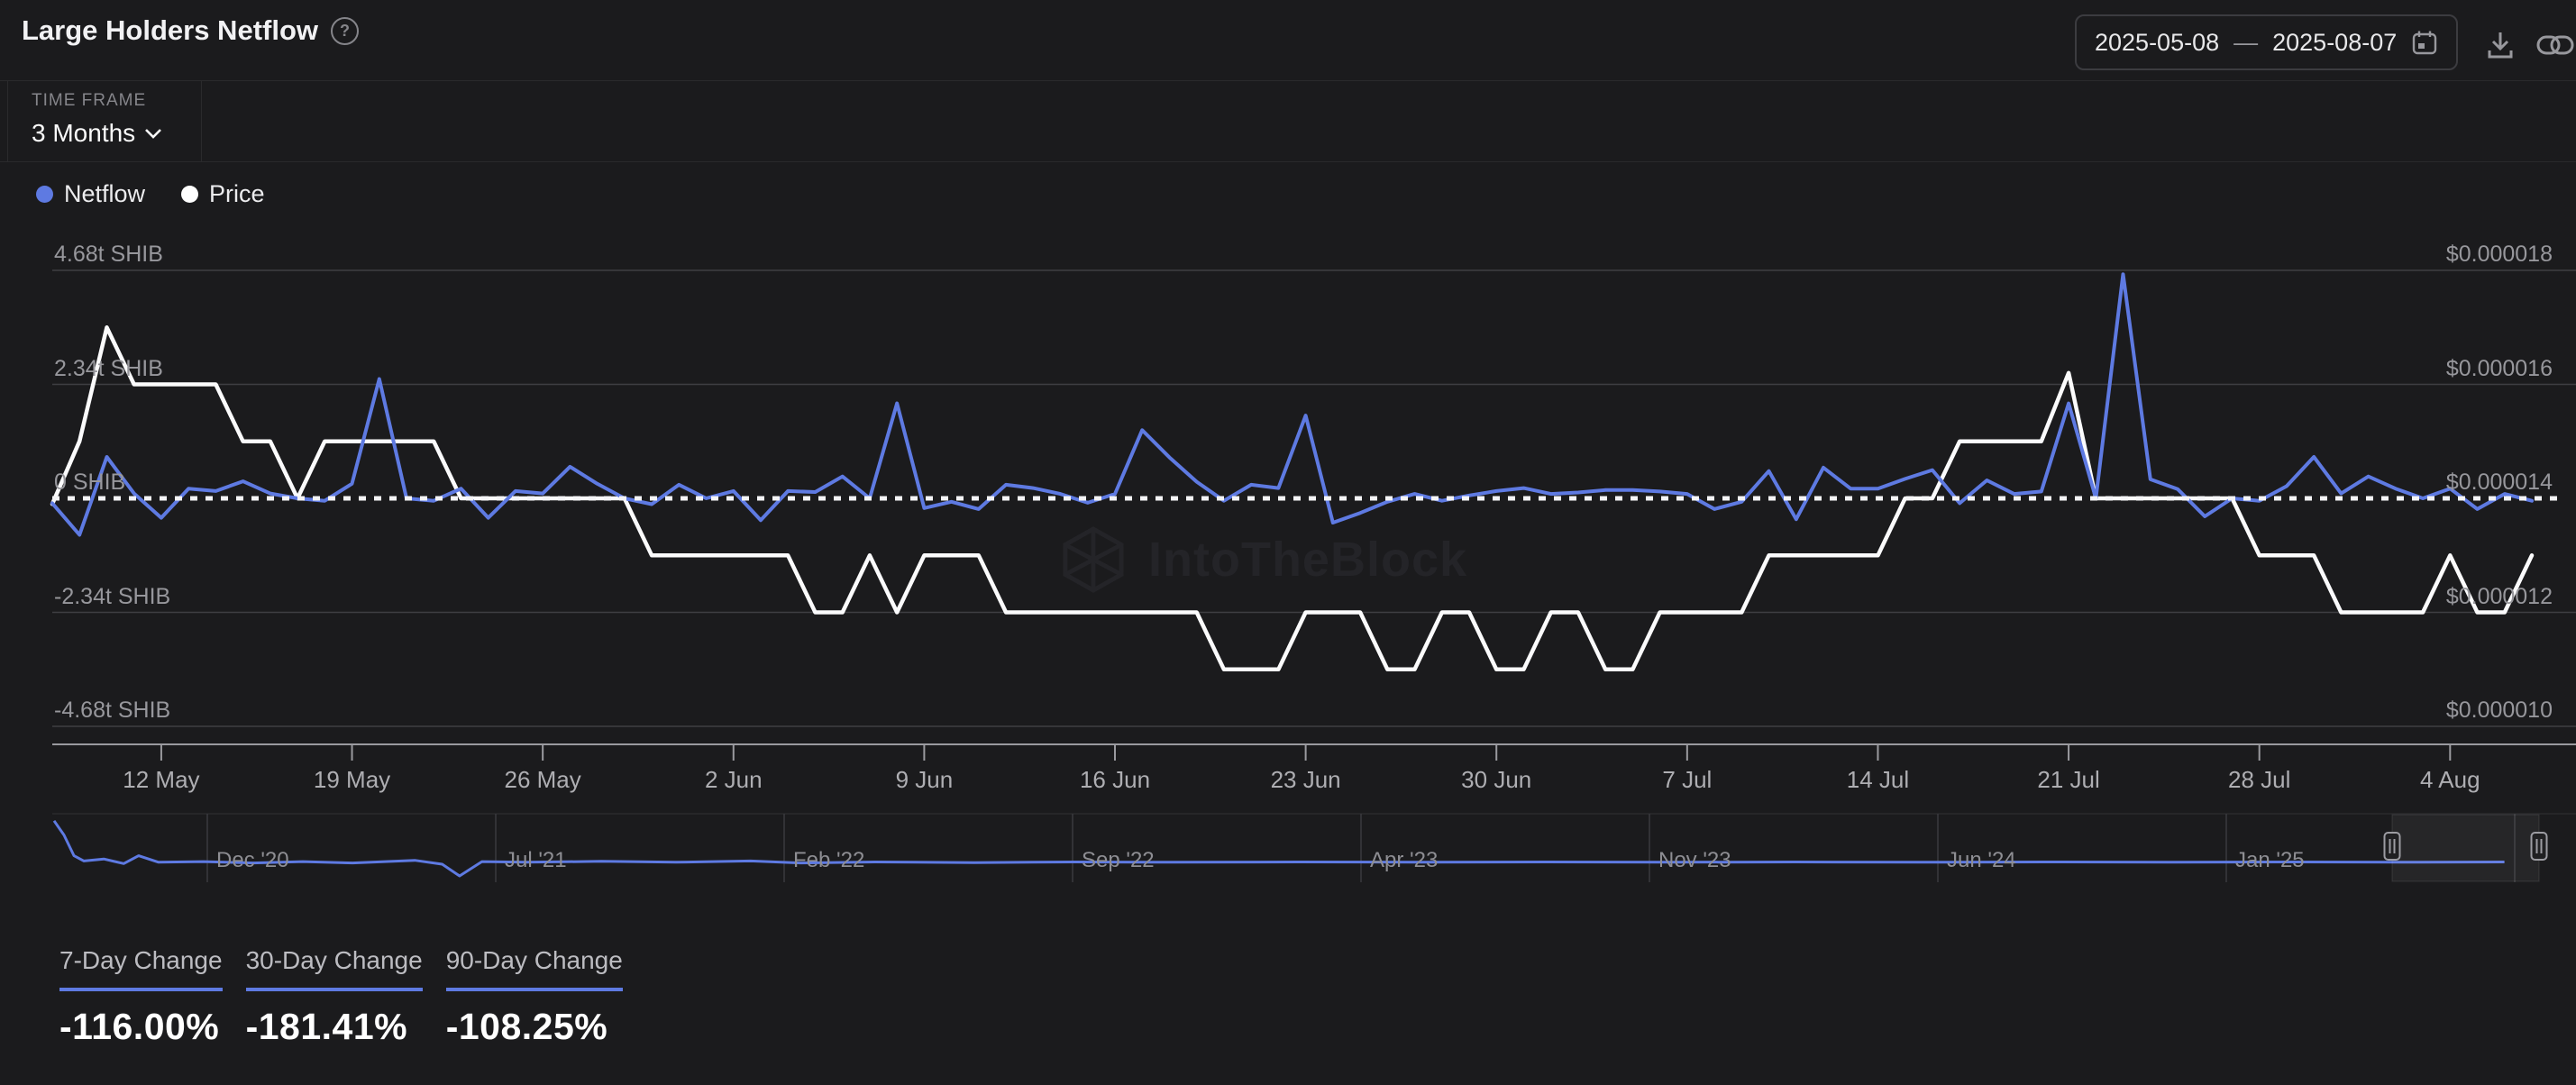 This screenshot has width=2576, height=1085. I want to click on link-icon, so click(2555, 45).